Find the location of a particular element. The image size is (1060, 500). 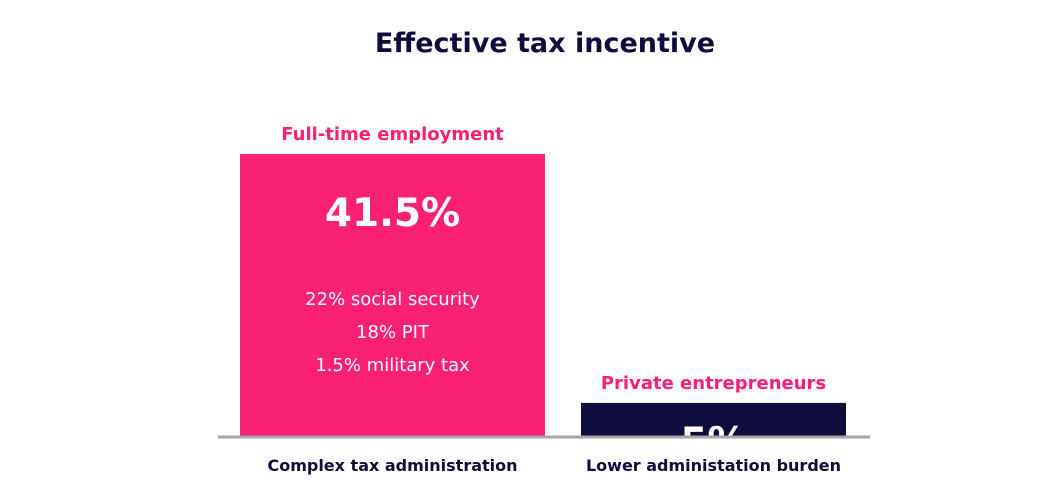

bar-1-detail-1: 22% social security is located at coordinates (392, 299).